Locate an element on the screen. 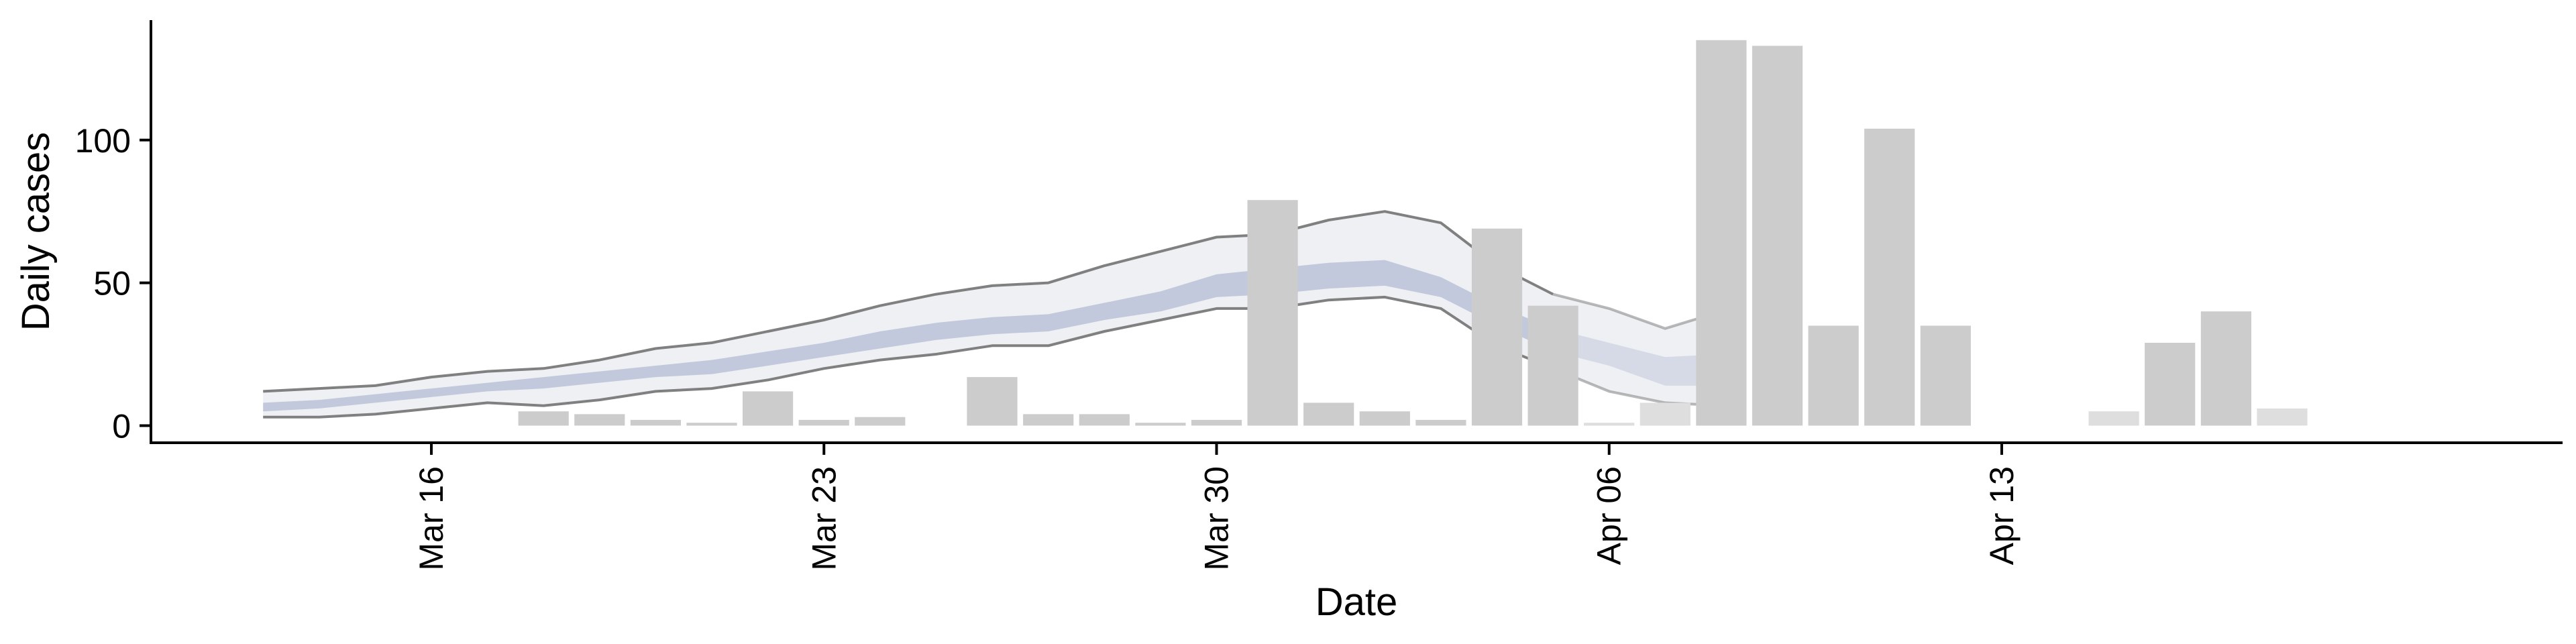  inner-interval-band is located at coordinates (908, 336).